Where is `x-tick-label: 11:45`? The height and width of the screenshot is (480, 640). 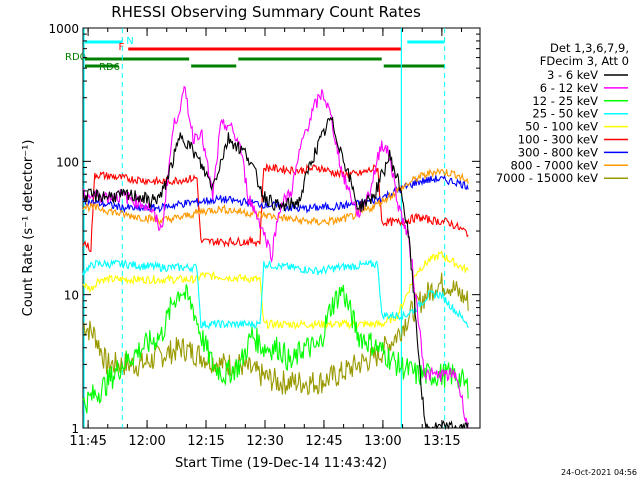 x-tick-label: 11:45 is located at coordinates (87, 441).